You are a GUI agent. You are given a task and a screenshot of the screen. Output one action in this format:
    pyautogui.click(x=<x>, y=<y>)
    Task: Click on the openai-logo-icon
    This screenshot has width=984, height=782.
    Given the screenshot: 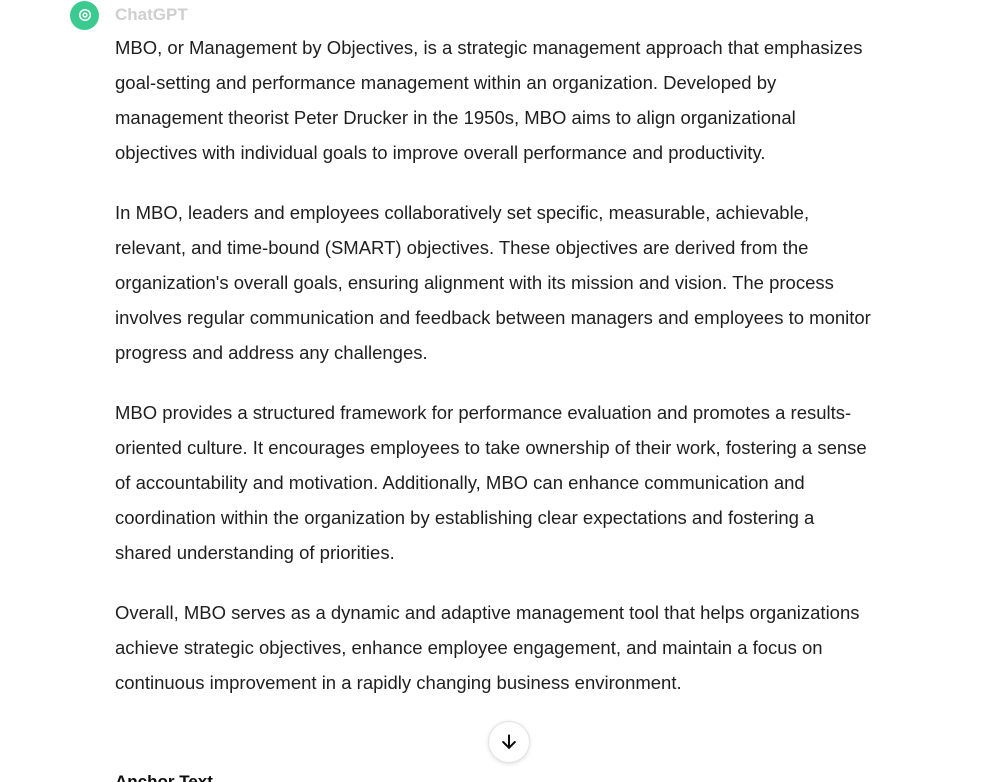 What is the action you would take?
    pyautogui.click(x=84, y=15)
    